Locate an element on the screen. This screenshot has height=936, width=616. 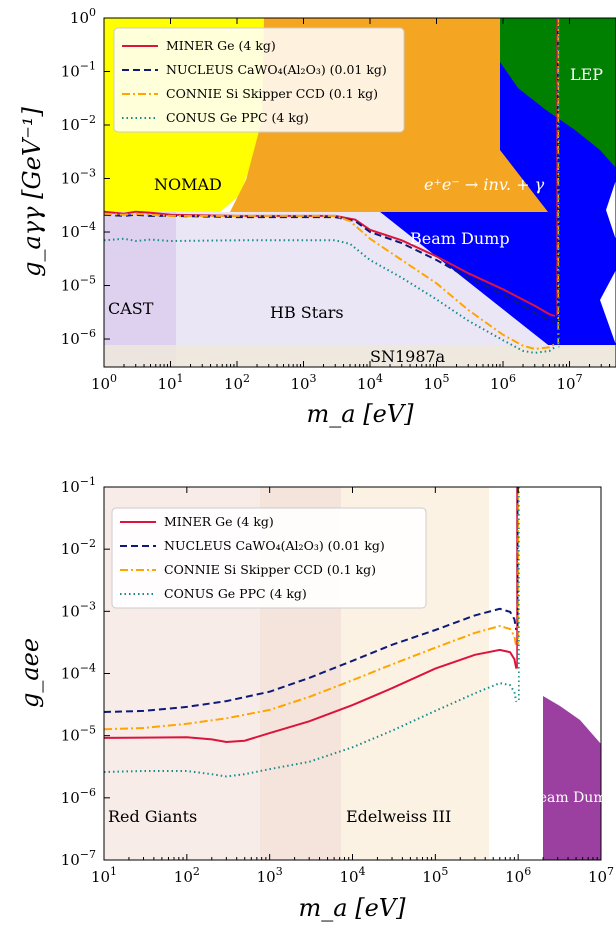
region-label-edelweiss: Edelweiss III is located at coordinates (398, 816).